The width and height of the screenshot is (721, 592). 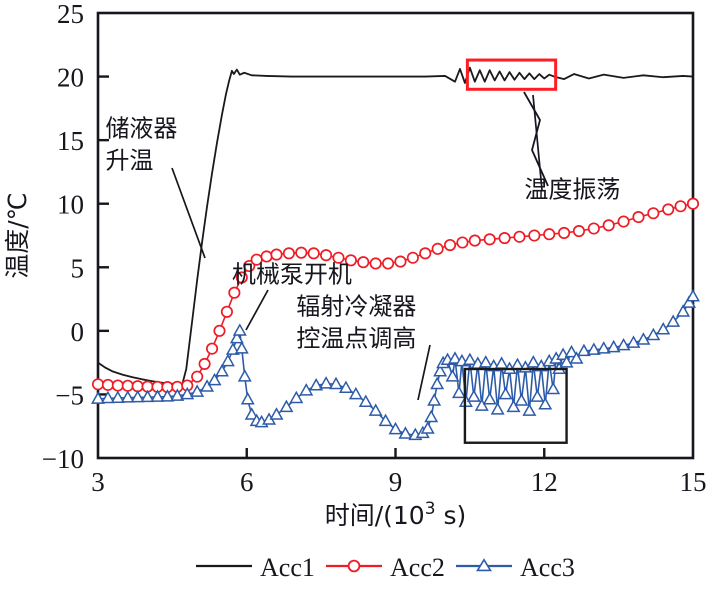 I want to click on y-axis-tick-label-5: 5, so click(x=78, y=268).